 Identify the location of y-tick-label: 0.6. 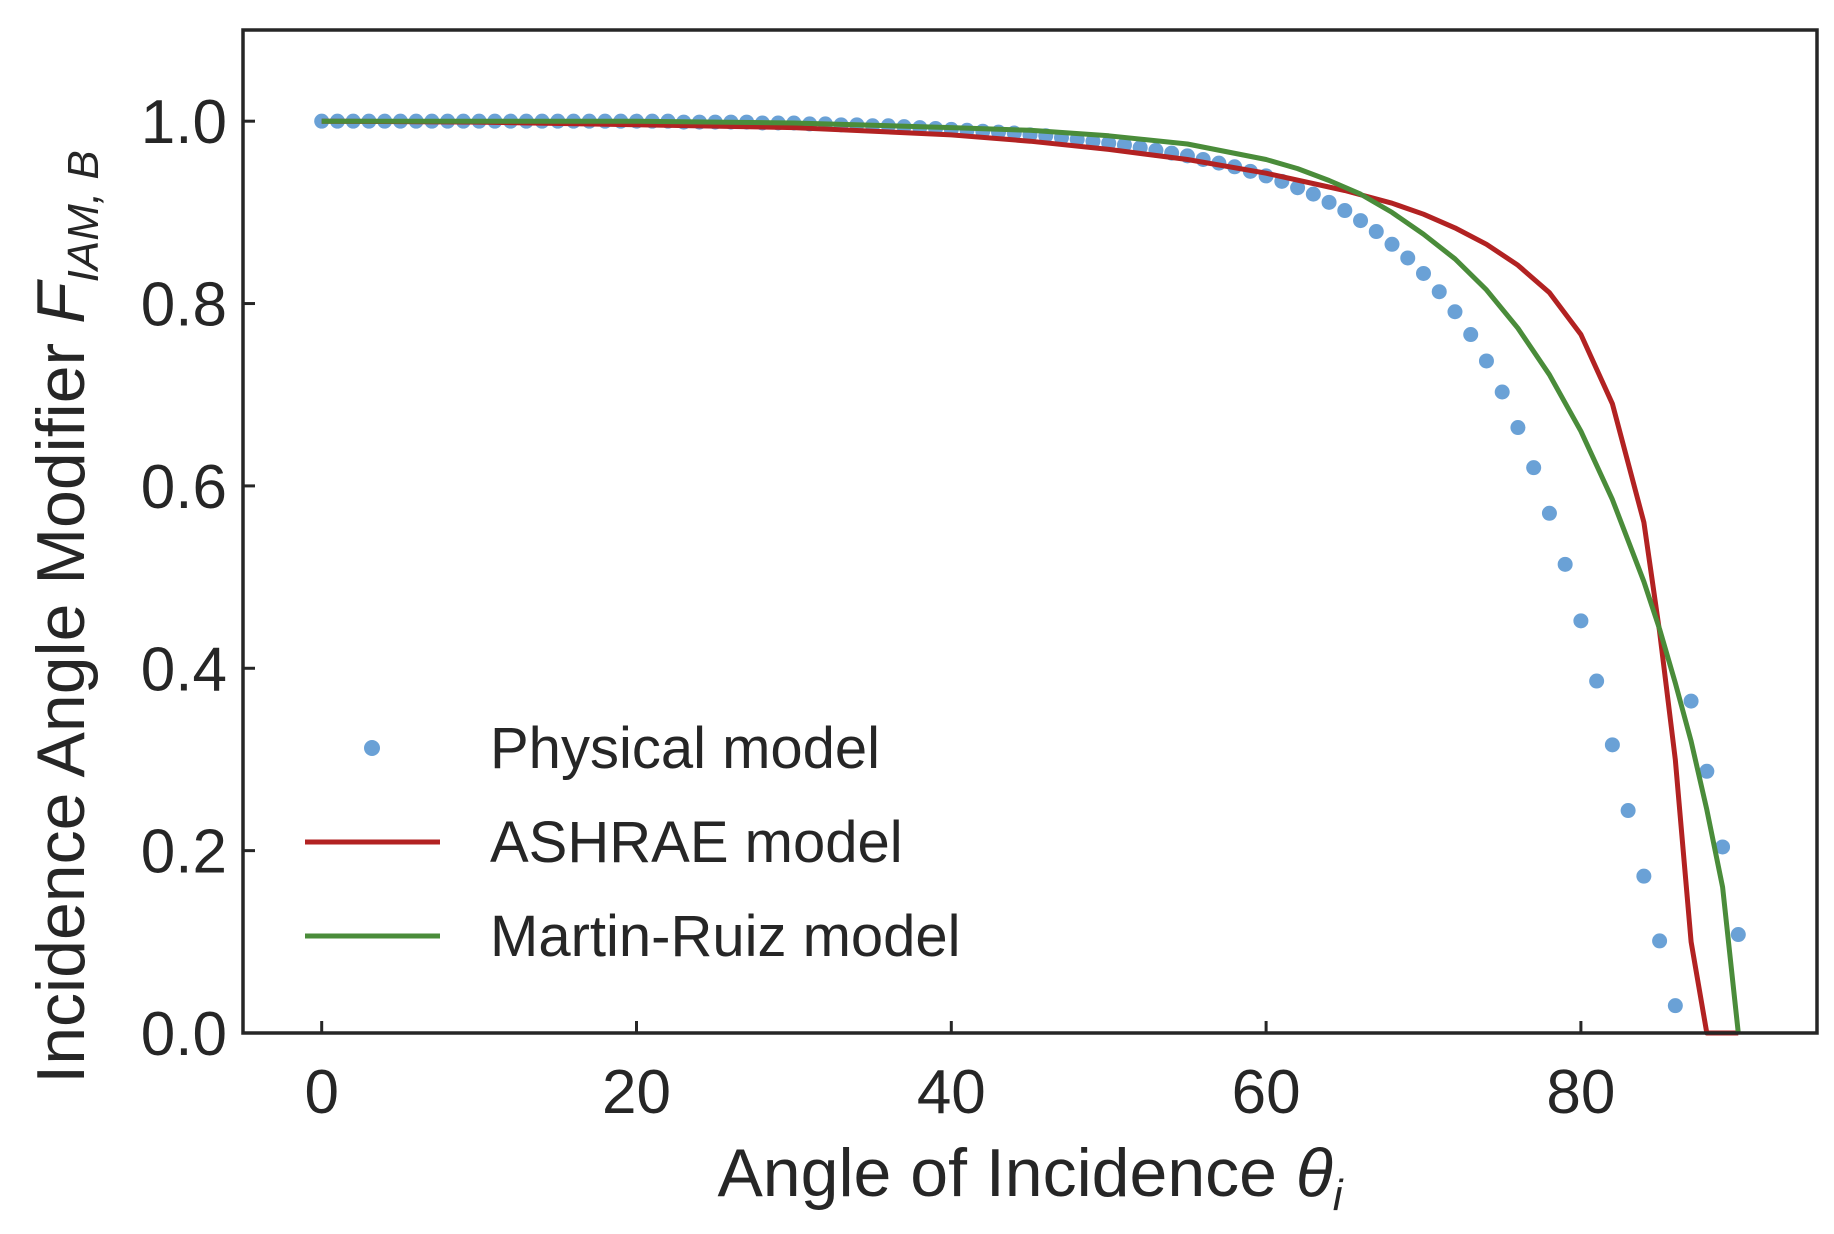
(184, 487).